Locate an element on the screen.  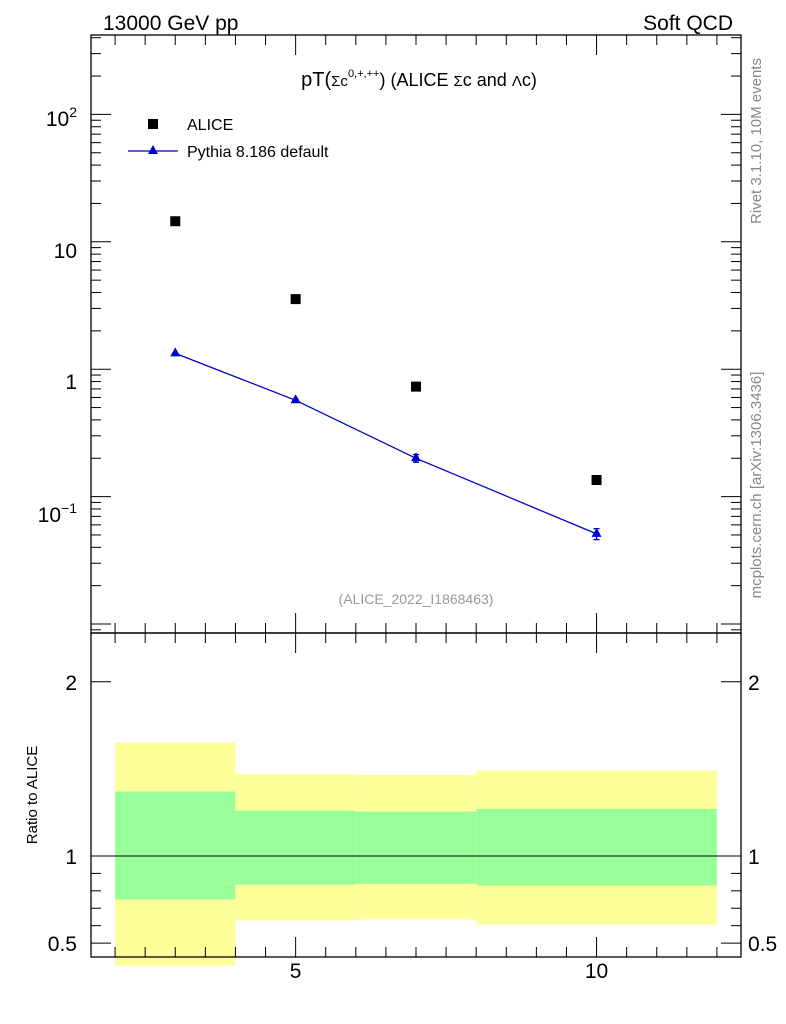
header-right: Soft QCD is located at coordinates (688, 23).